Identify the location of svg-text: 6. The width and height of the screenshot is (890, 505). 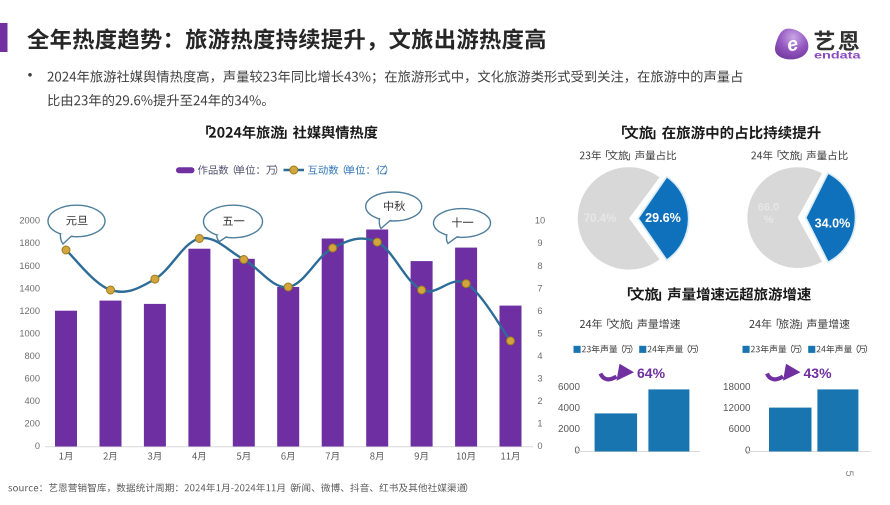
(539, 311).